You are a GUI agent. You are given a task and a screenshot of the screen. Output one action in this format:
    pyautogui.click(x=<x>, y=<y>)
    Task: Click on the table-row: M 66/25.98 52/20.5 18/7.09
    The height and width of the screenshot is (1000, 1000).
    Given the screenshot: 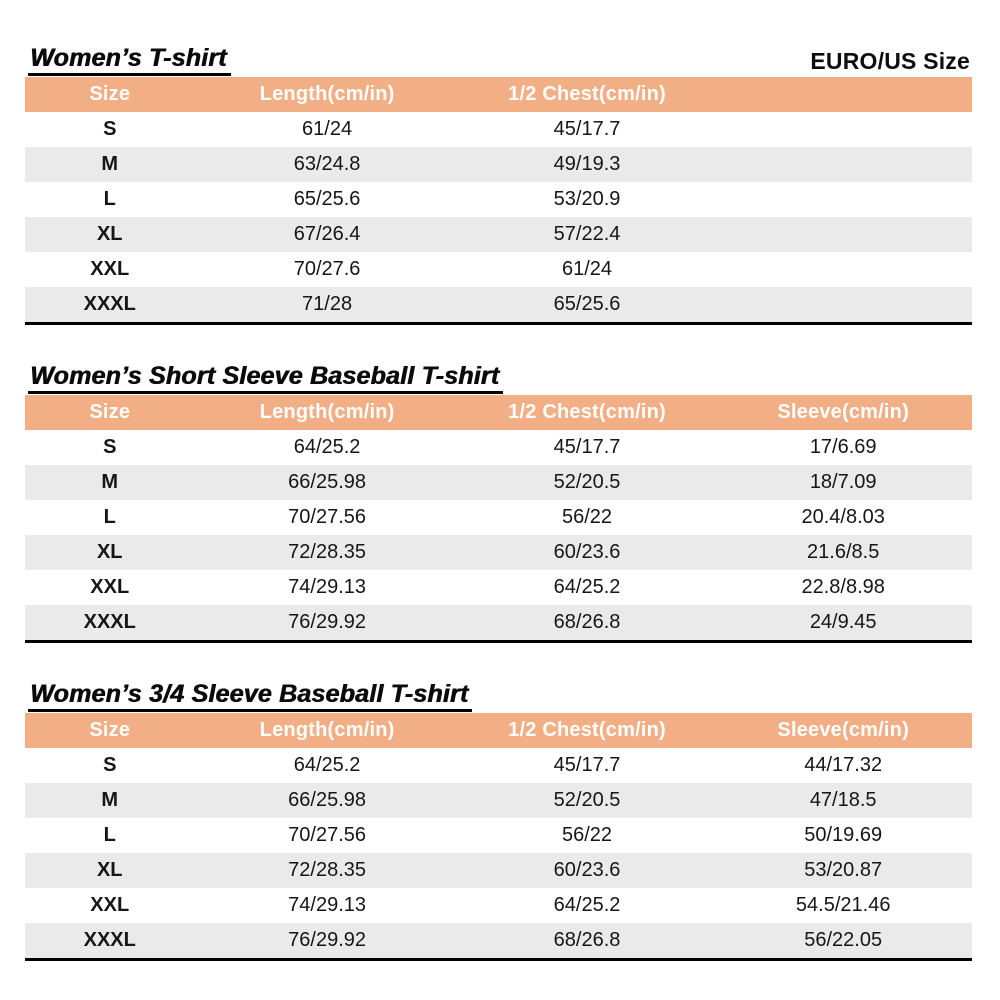 What is the action you would take?
    pyautogui.click(x=498, y=482)
    